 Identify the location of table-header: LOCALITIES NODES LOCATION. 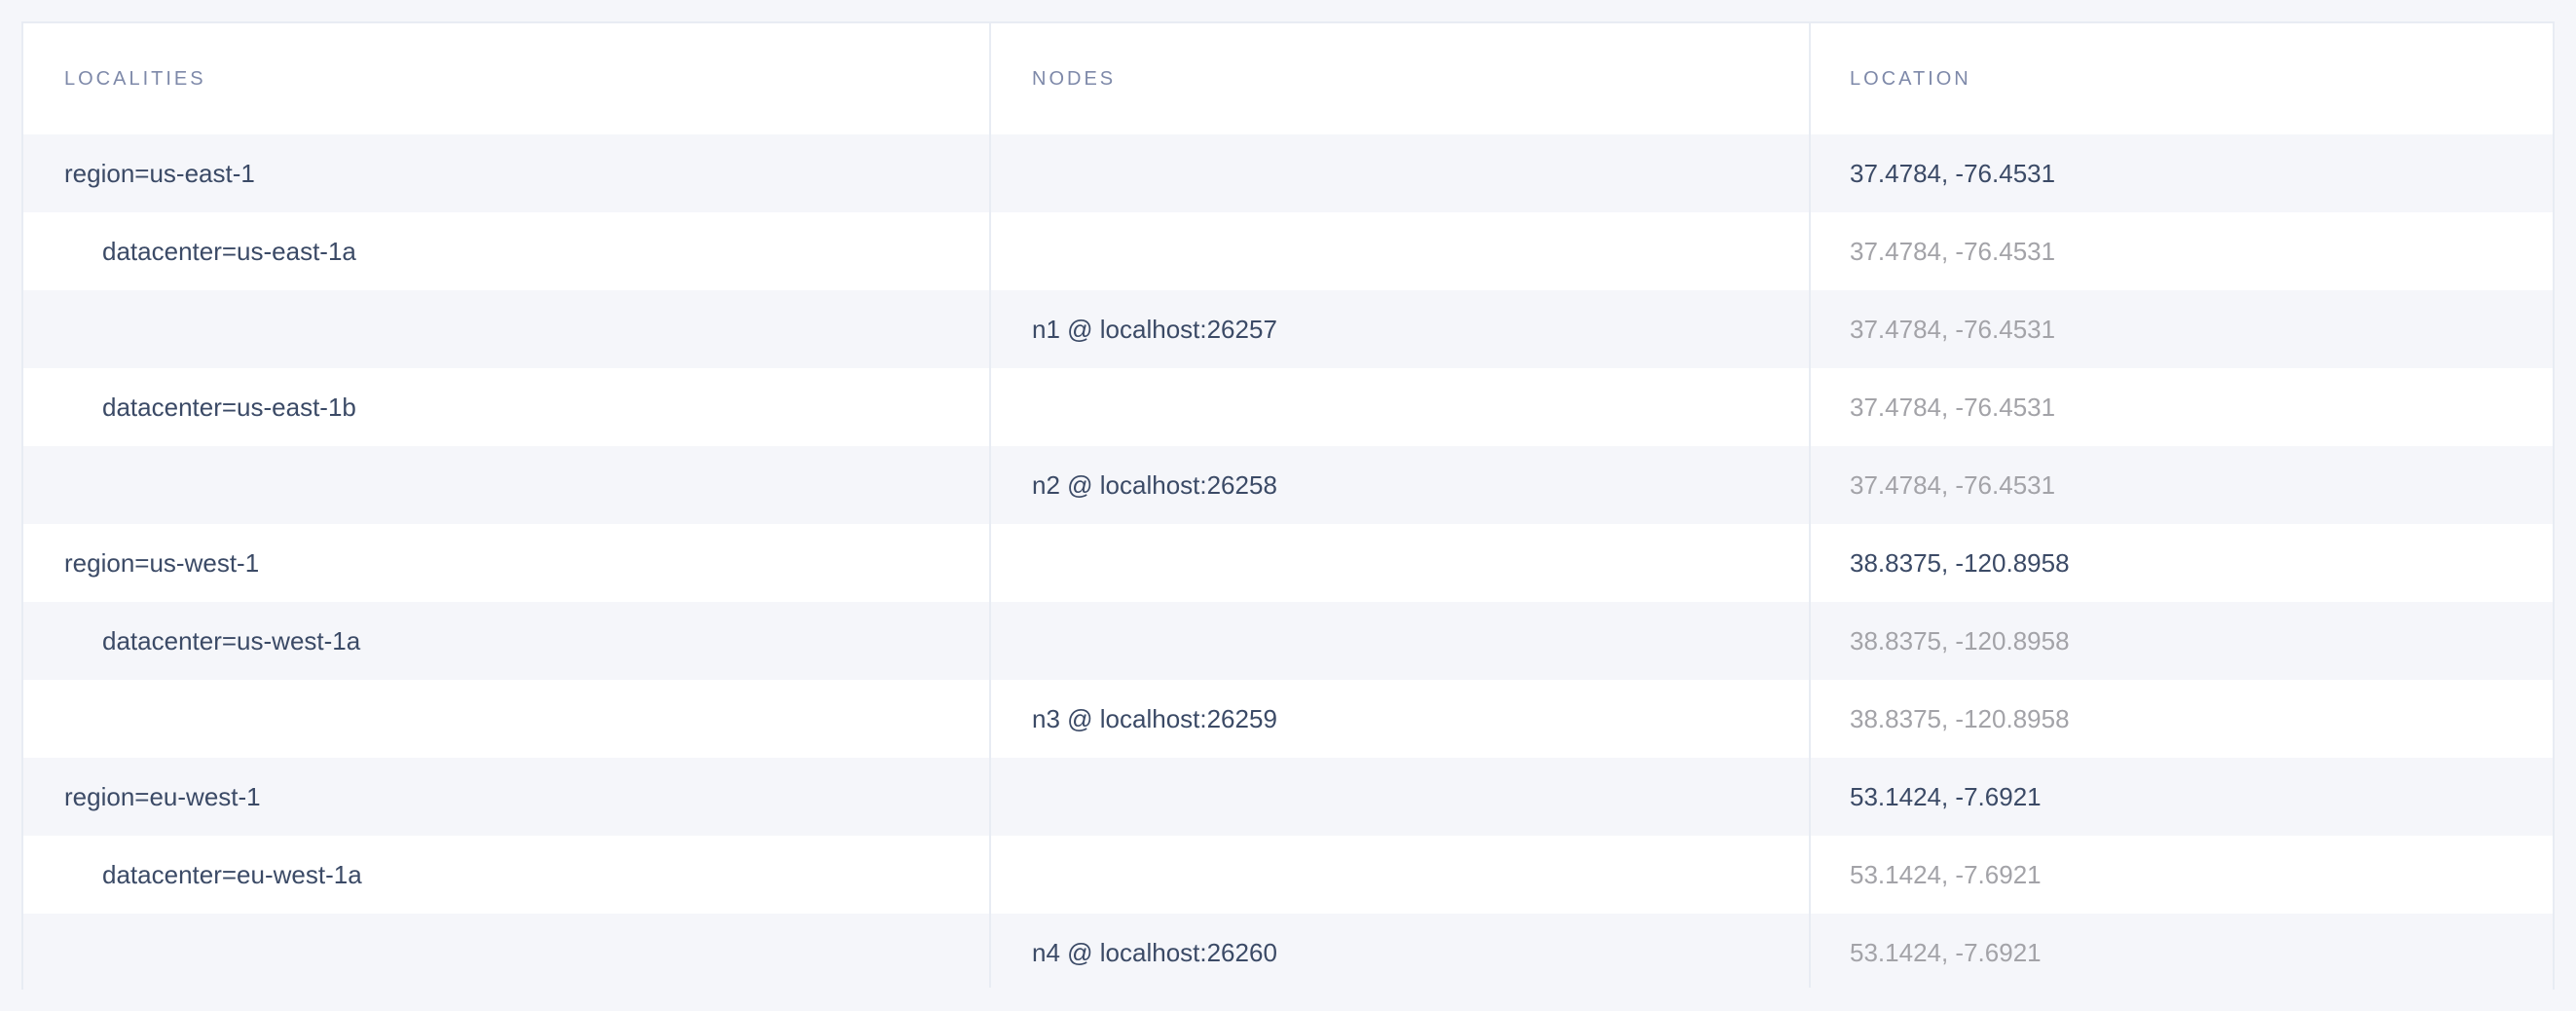
(1288, 78).